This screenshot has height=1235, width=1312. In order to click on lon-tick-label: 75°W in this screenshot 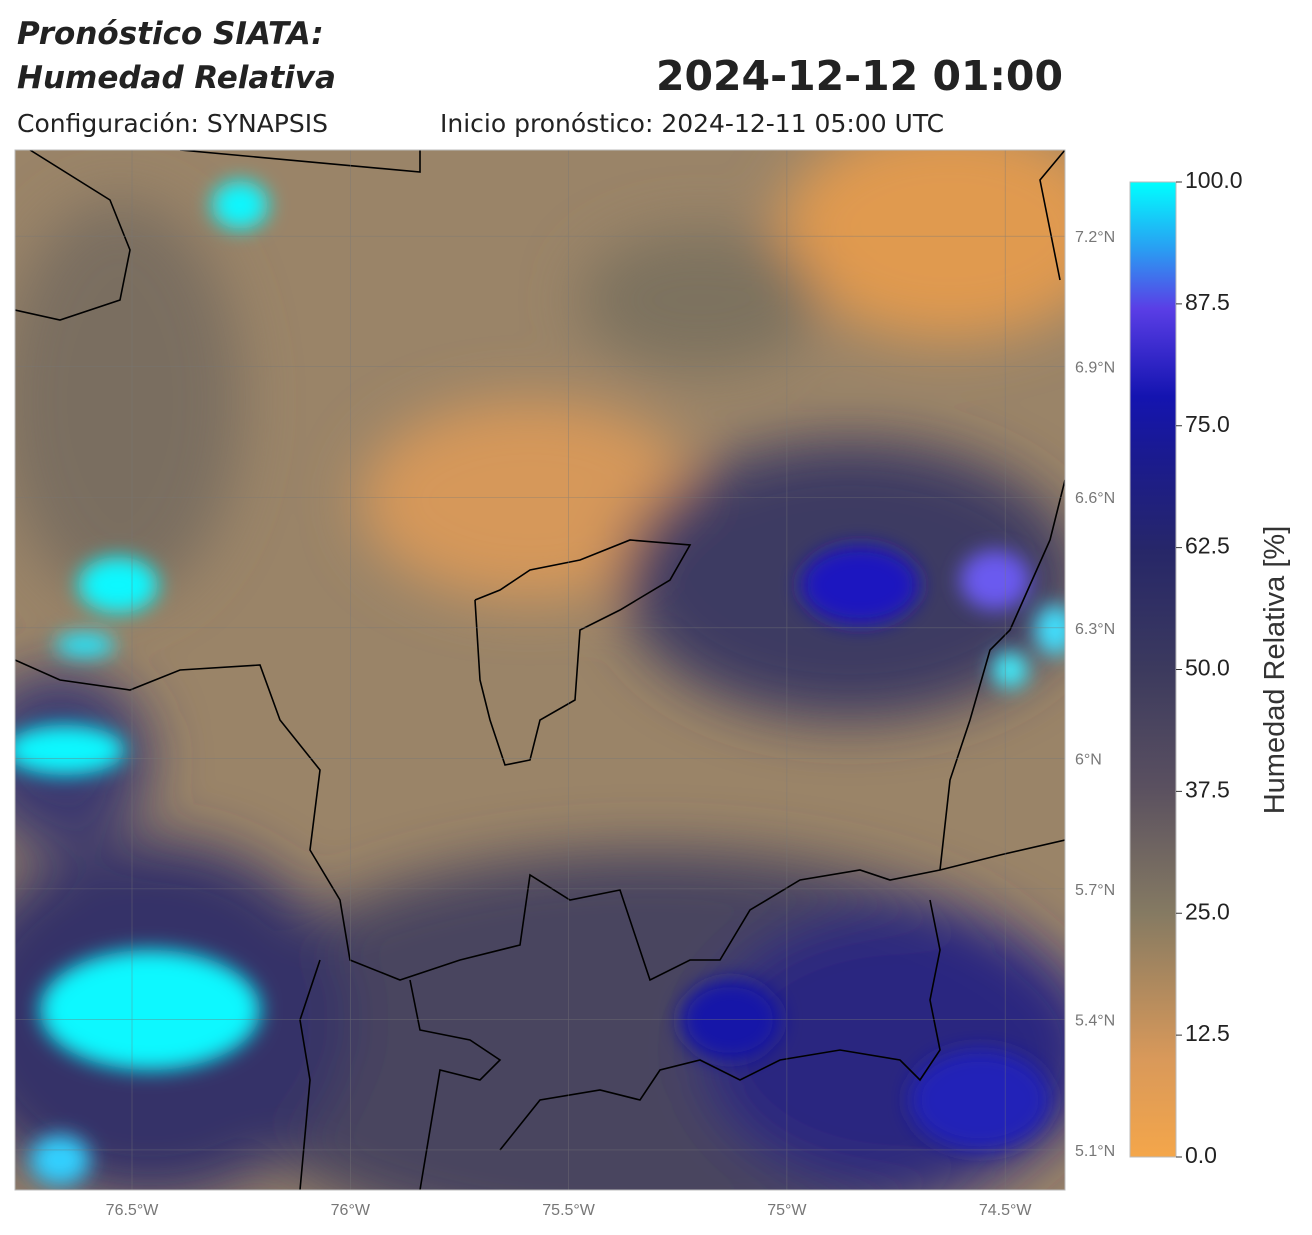, I will do `click(787, 1210)`.